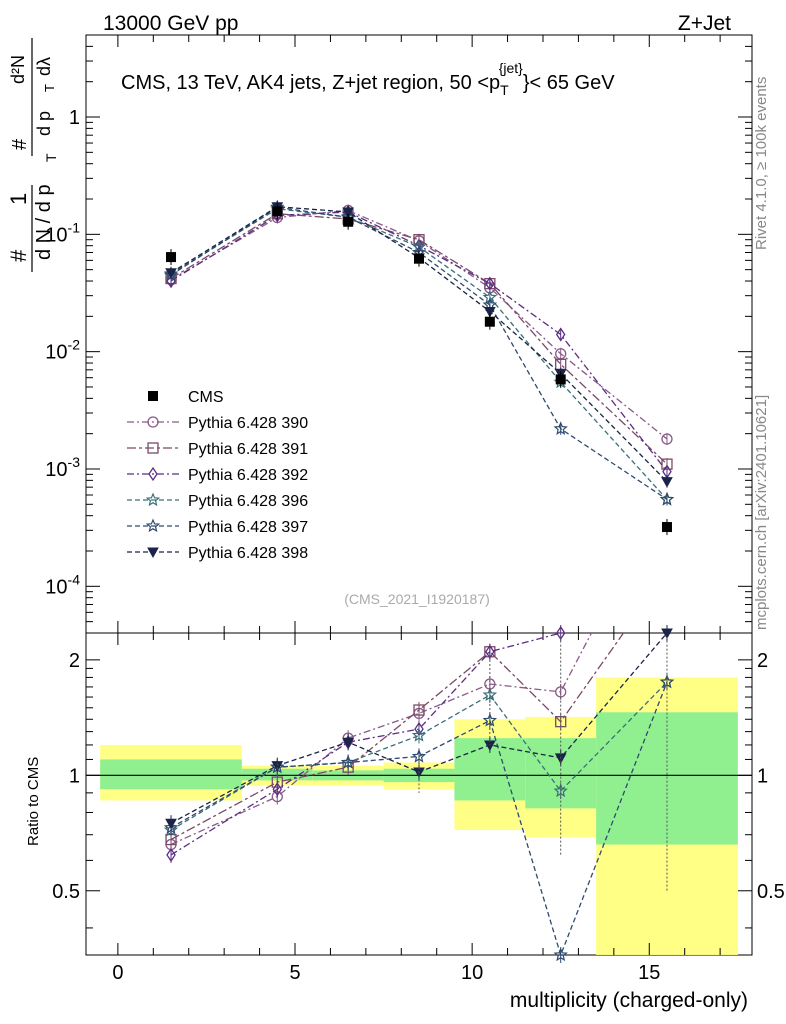 The height and width of the screenshot is (1024, 786). I want to click on legend-item-1: Pythia 6.428 390, so click(217, 423).